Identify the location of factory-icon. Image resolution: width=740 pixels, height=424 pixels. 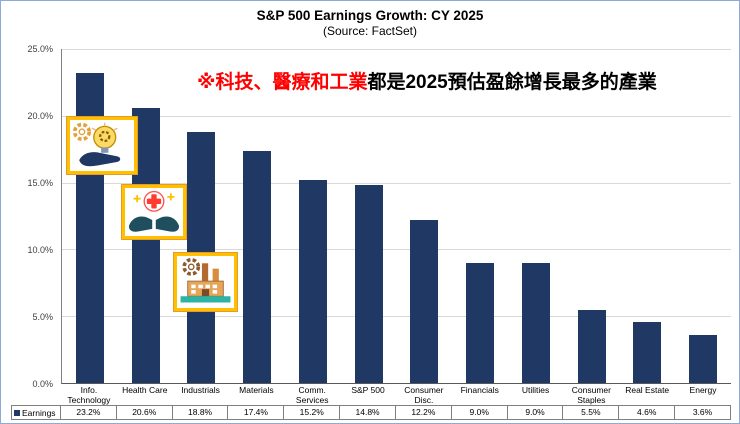
(205, 280).